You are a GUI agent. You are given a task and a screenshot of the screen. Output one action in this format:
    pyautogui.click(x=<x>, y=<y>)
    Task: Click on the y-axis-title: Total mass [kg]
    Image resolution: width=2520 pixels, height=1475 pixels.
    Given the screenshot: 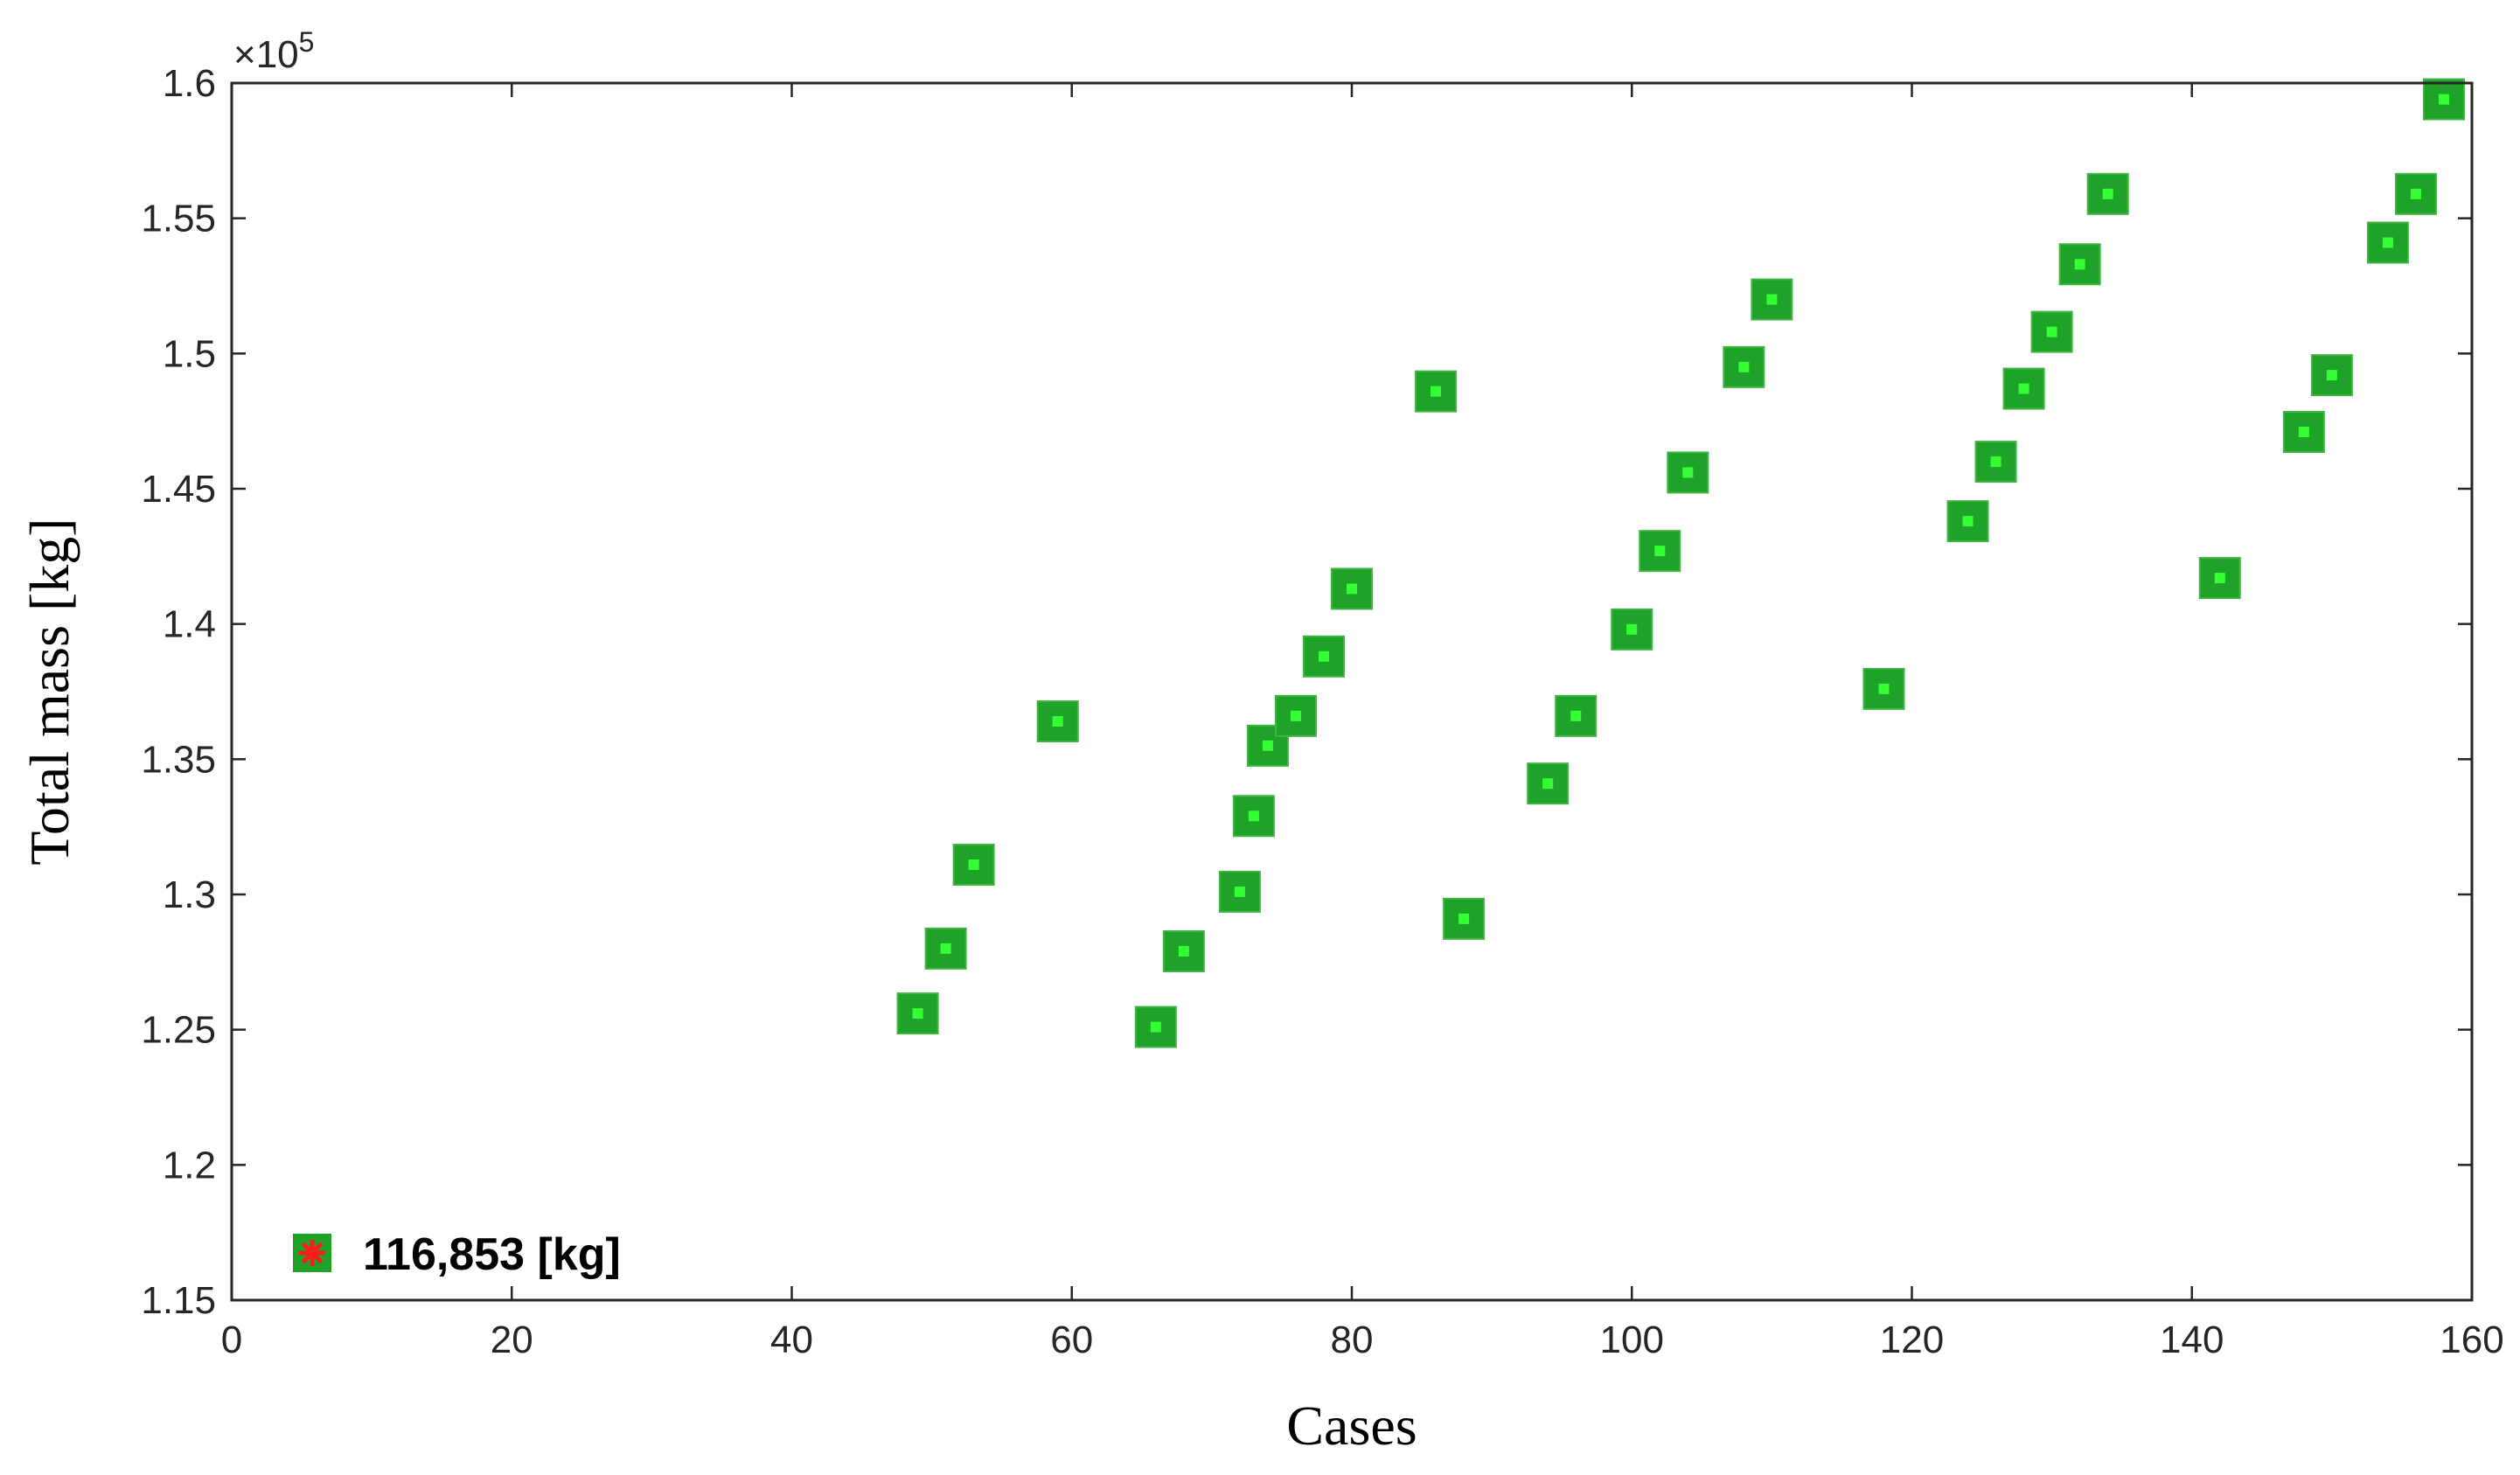 What is the action you would take?
    pyautogui.click(x=49, y=691)
    